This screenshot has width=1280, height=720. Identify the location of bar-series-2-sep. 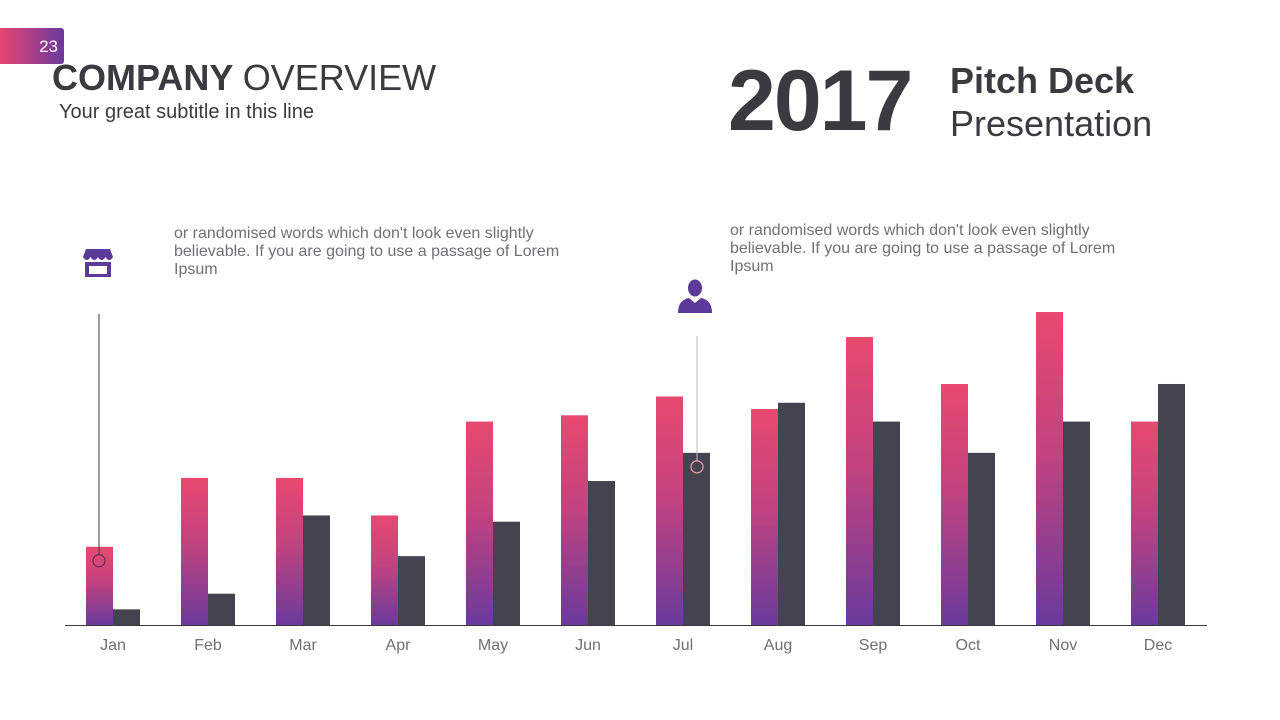
(886, 523).